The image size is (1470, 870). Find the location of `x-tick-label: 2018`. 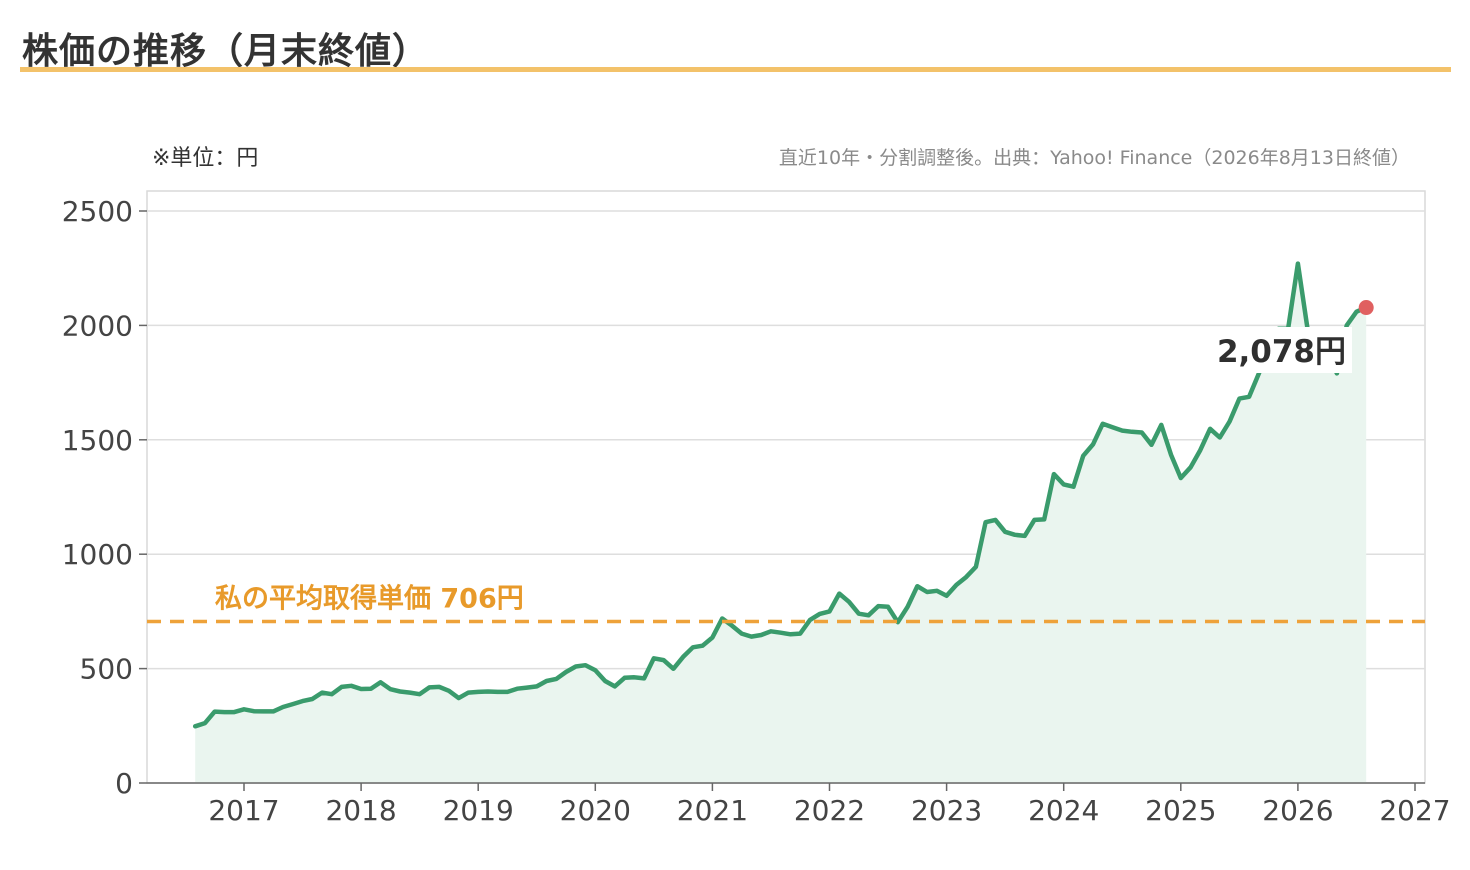

x-tick-label: 2018 is located at coordinates (360, 810).